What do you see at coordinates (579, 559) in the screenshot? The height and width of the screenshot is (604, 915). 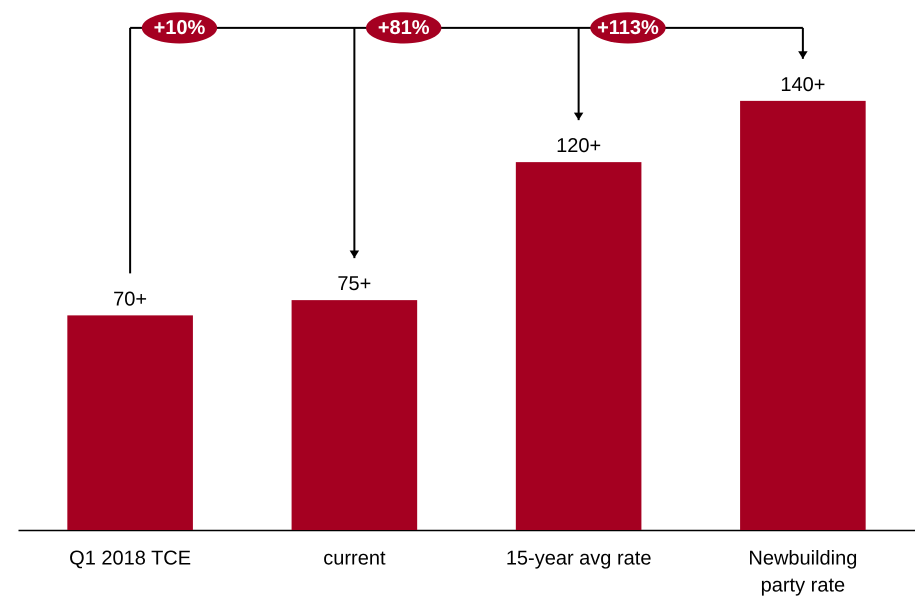 I see `x-tick-label: 15-year avg rate` at bounding box center [579, 559].